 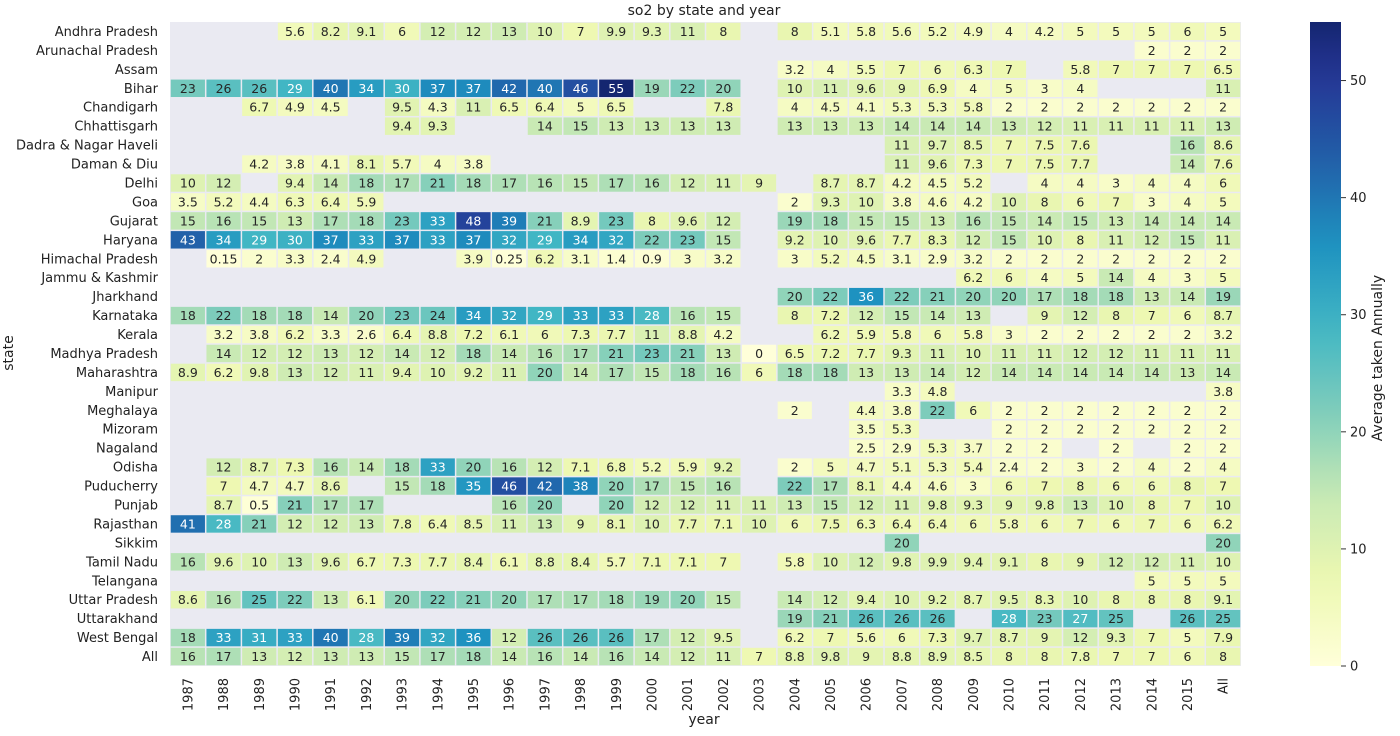 What do you see at coordinates (438, 31) in the screenshot?
I see `cell-value-label: 12` at bounding box center [438, 31].